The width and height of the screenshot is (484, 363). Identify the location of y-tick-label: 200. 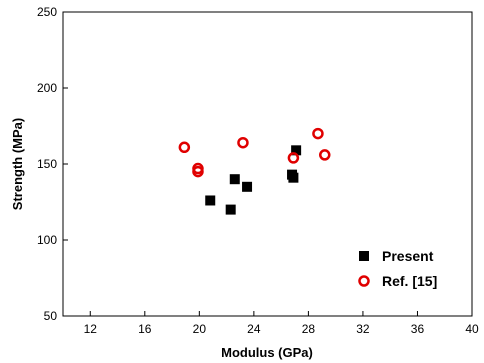
(47, 88).